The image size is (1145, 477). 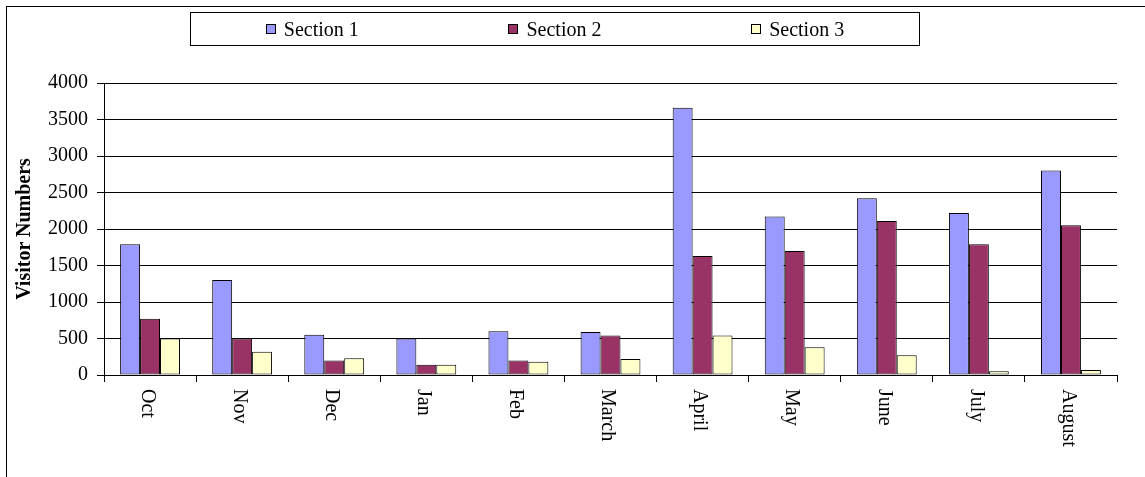 I want to click on y-tick-label: 4000, so click(x=68, y=81).